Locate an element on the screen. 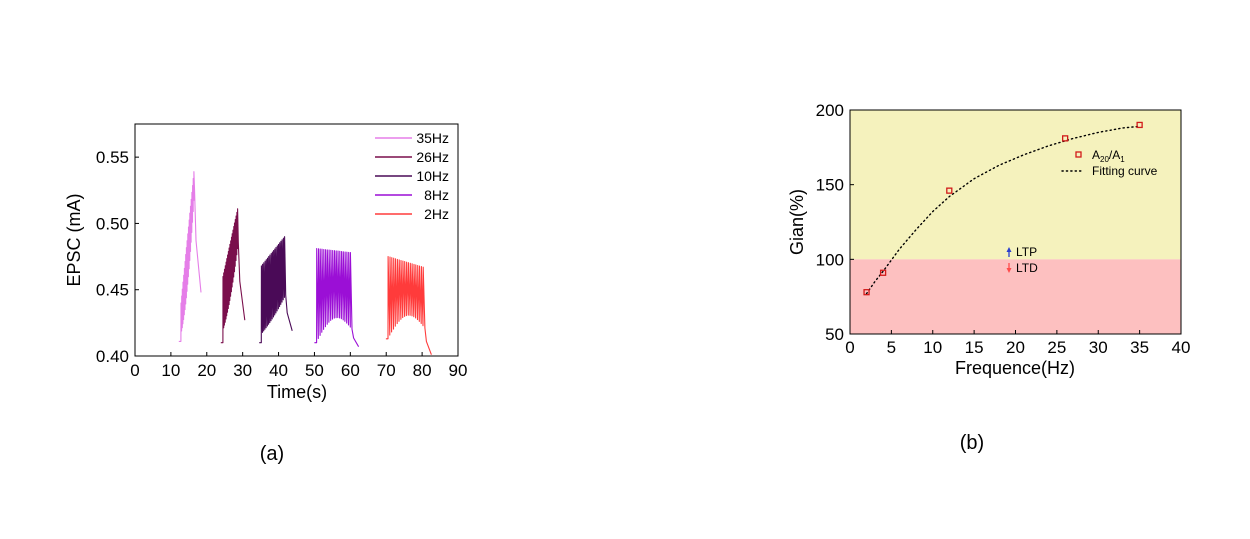 This screenshot has width=1250, height=539. ltd-label: LTD is located at coordinates (1027, 268).